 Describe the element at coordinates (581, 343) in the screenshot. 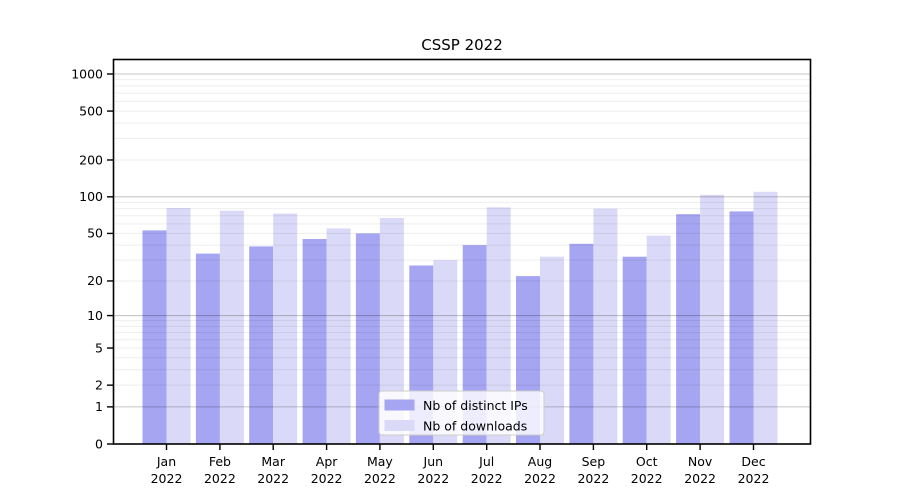

I see `bar-distinct-ips-sep` at that location.